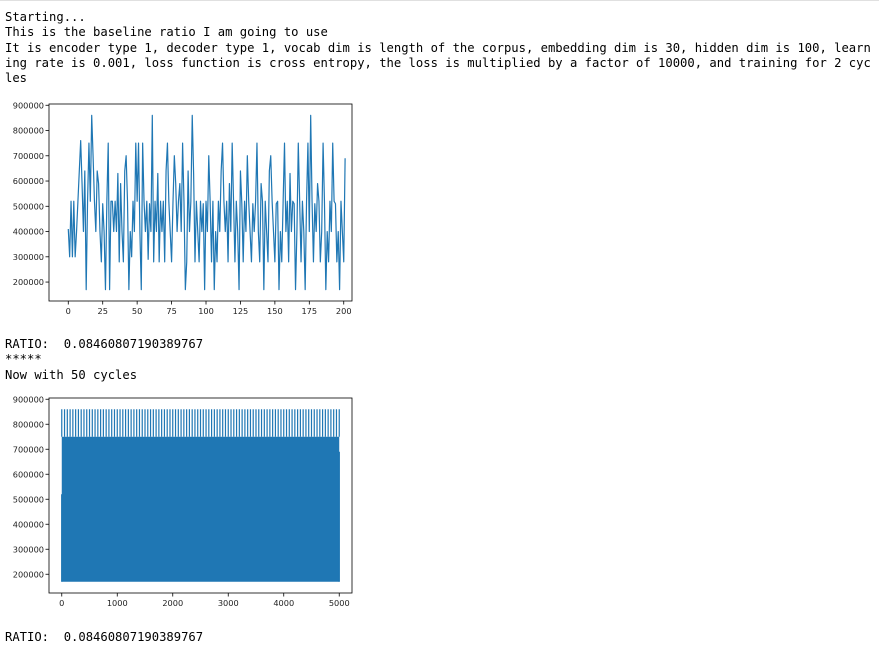 This screenshot has height=648, width=879. Describe the element at coordinates (103, 311) in the screenshot. I see `x-tick-label: 25` at that location.